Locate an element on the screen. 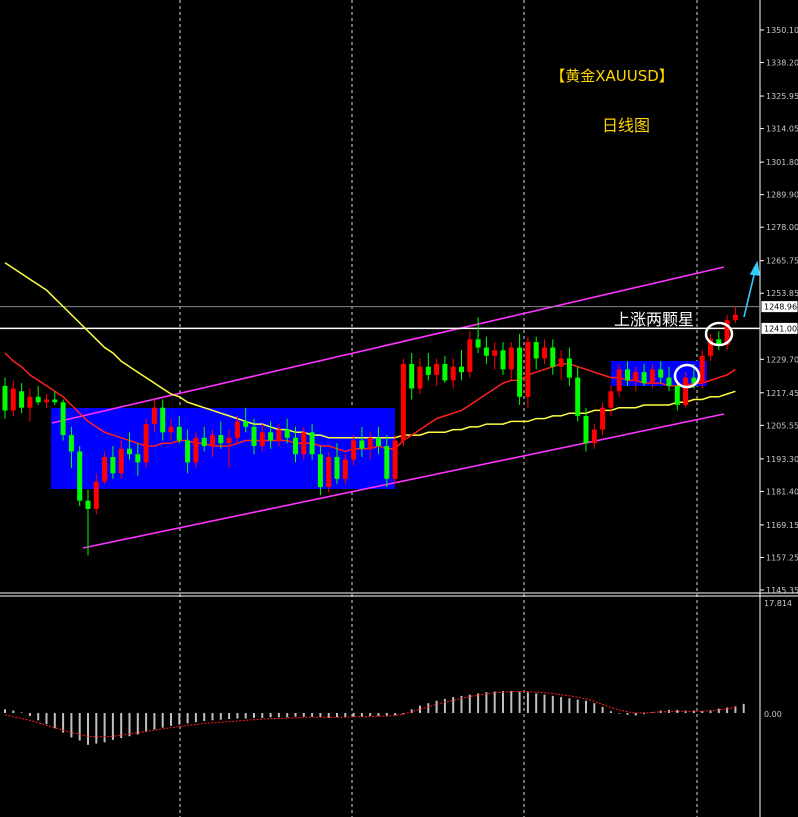  price-tick-label: 1314.05 is located at coordinates (782, 129).